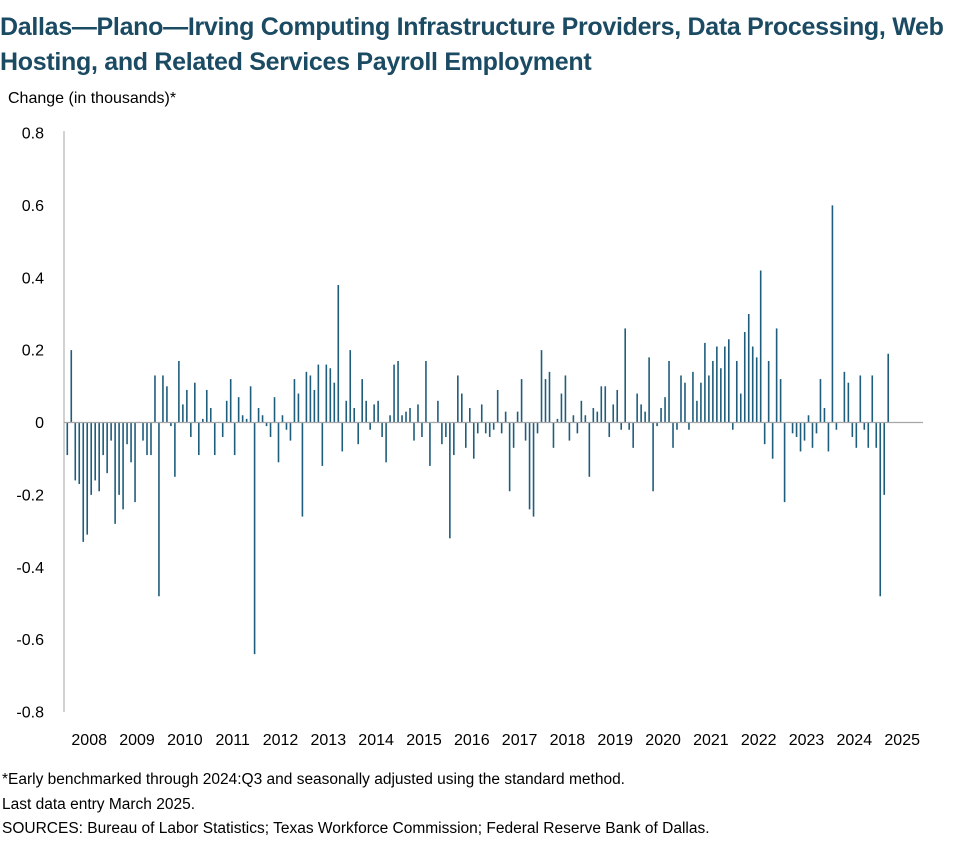  Describe the element at coordinates (30, 640) in the screenshot. I see `y-tick-label: -0.6` at that location.